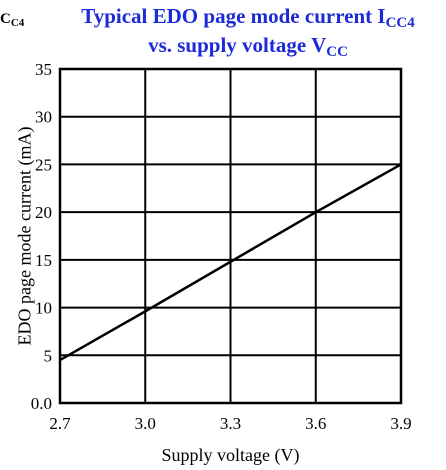  I want to click on chart-title-line-2: vs. supply voltage VCC, so click(248, 46).